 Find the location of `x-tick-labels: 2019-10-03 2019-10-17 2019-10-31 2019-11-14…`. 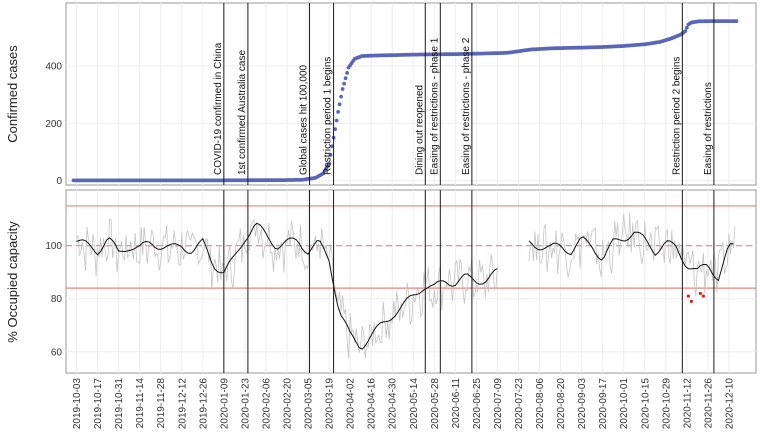

x-tick-labels: 2019-10-03 2019-10-17 2019-10-31 2019-11-14… is located at coordinates (403, 404).